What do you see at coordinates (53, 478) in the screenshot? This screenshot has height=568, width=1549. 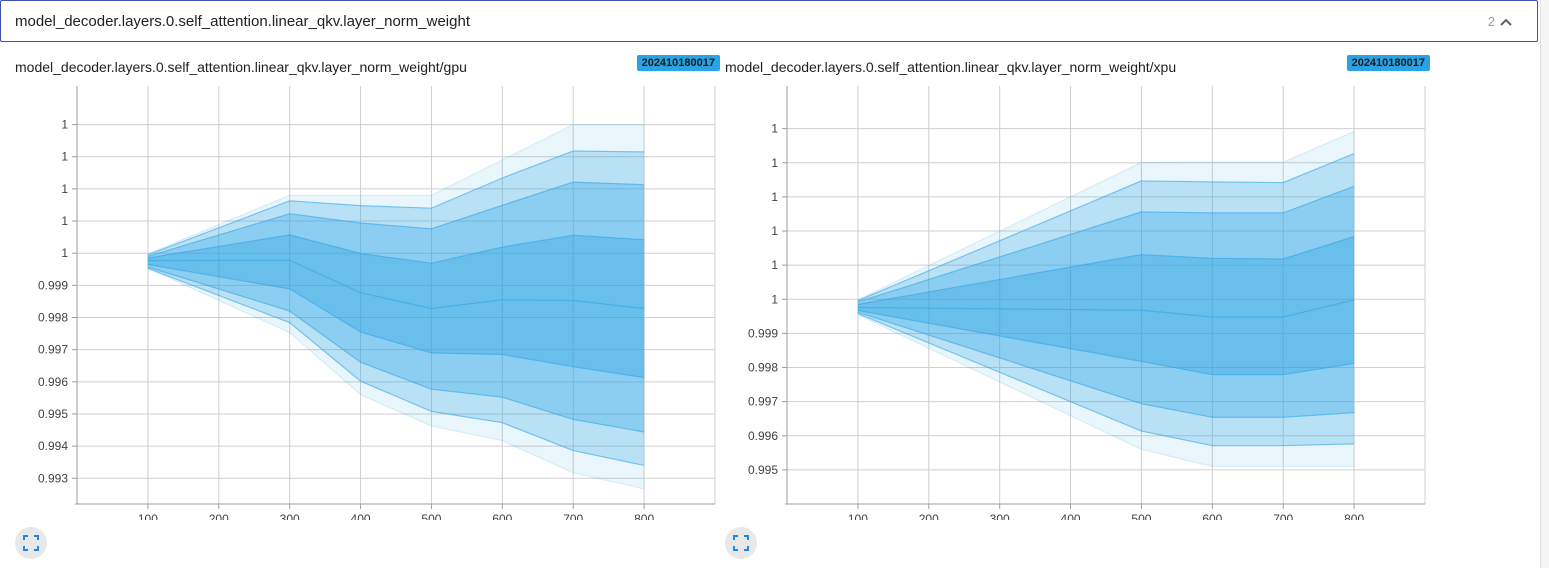 I see `y-tick-label: 0.993` at bounding box center [53, 478].